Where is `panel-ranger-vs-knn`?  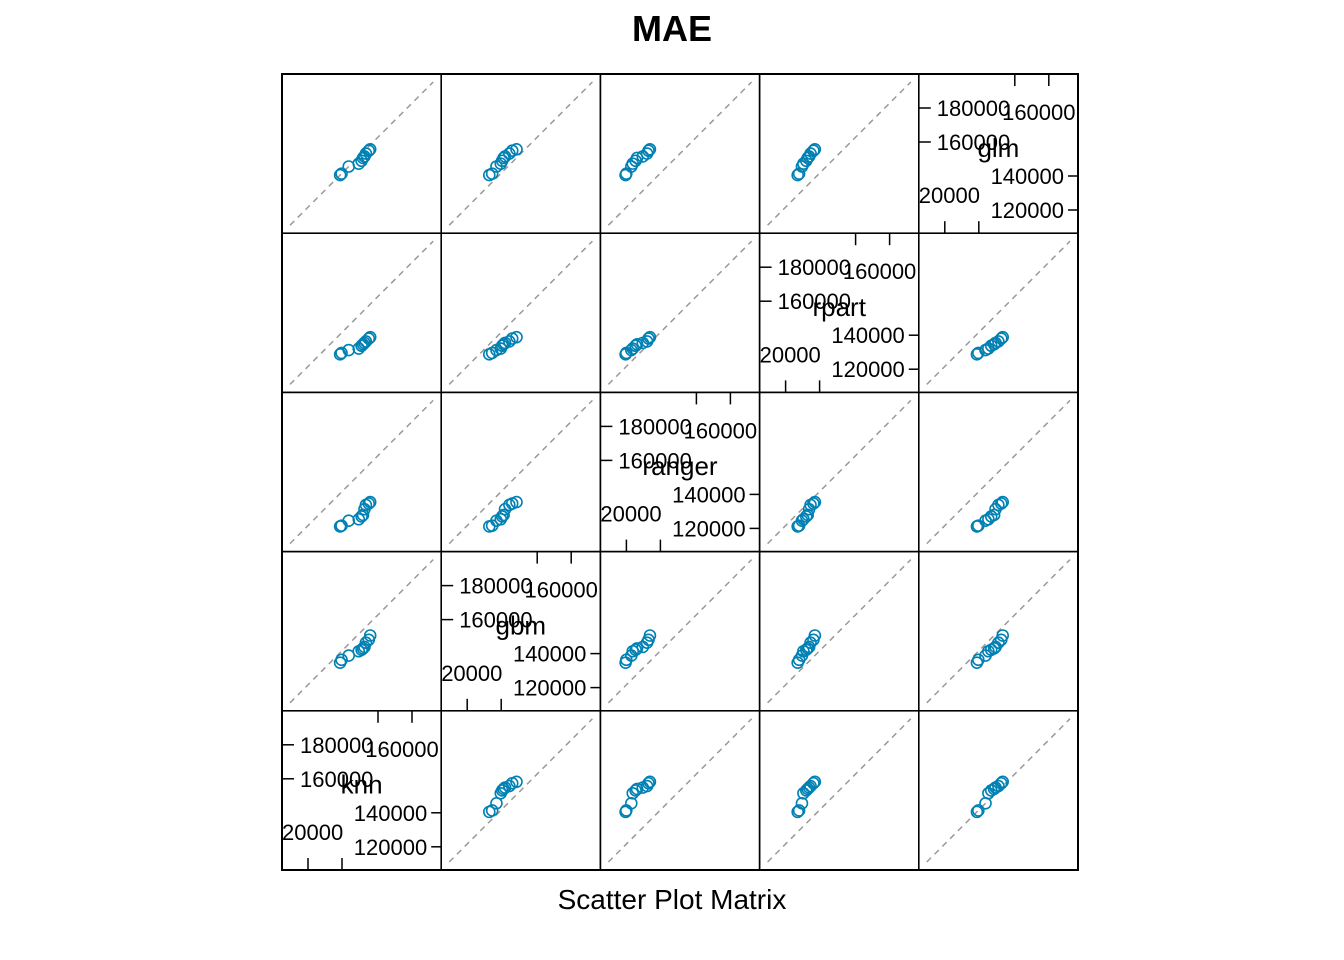
panel-ranger-vs-knn is located at coordinates (680, 790).